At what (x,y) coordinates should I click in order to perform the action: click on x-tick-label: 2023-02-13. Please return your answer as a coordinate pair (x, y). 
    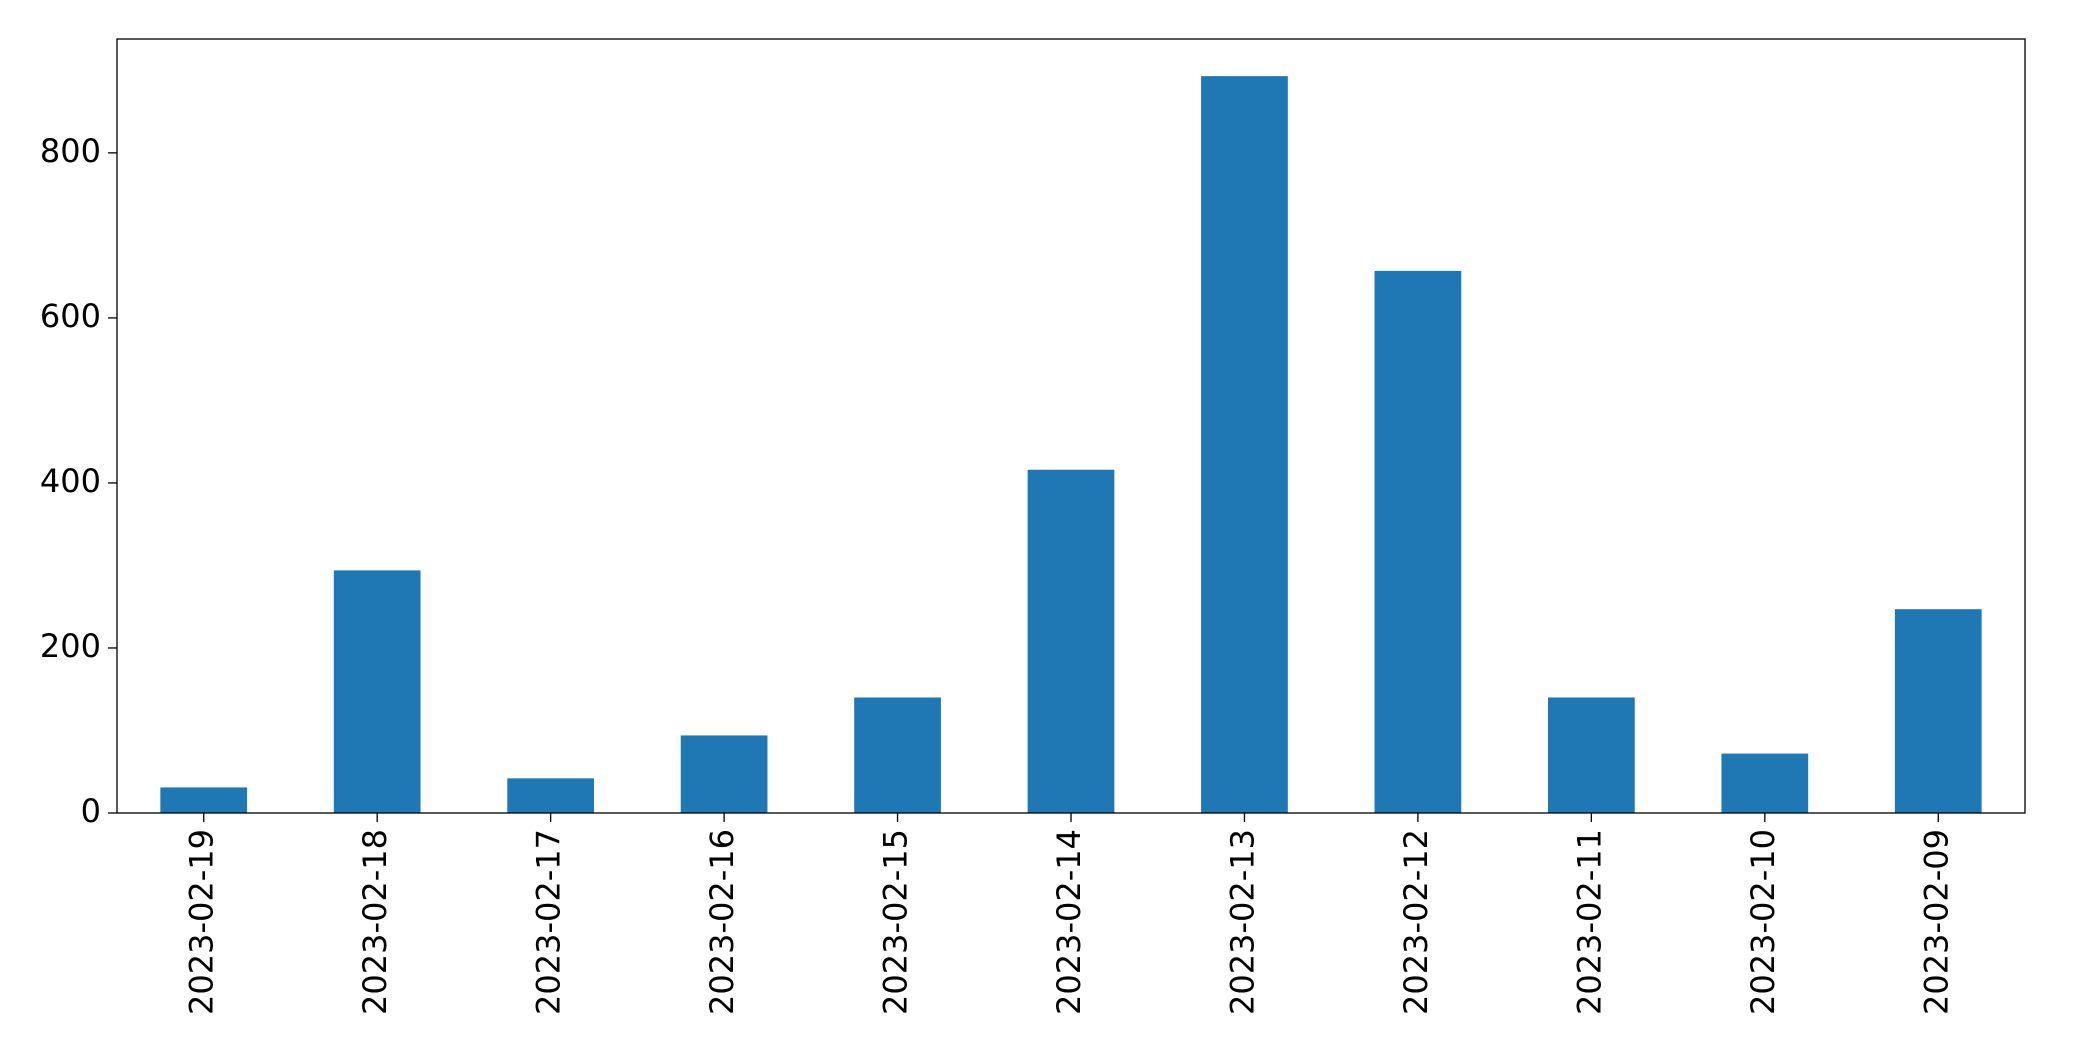
    Looking at the image, I should click on (1242, 922).